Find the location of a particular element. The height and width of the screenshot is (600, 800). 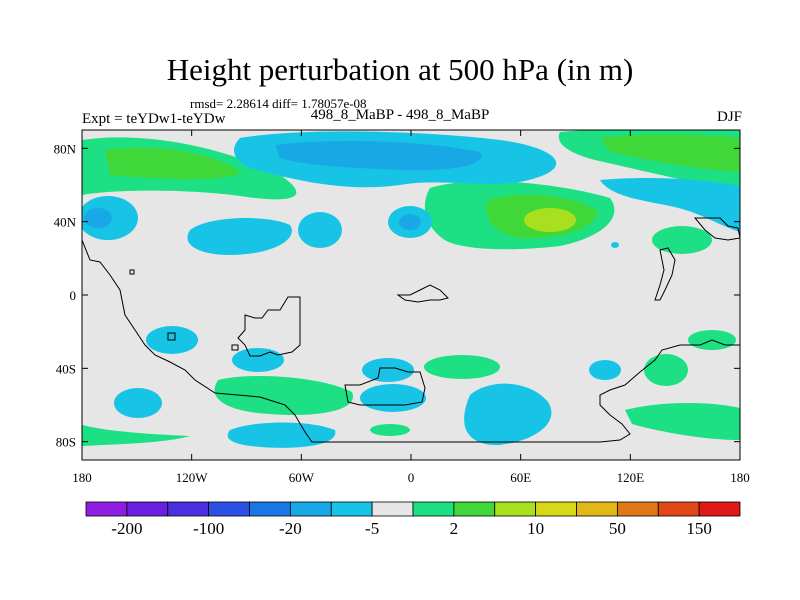

y-tick-label: 40S is located at coordinates (66, 368).